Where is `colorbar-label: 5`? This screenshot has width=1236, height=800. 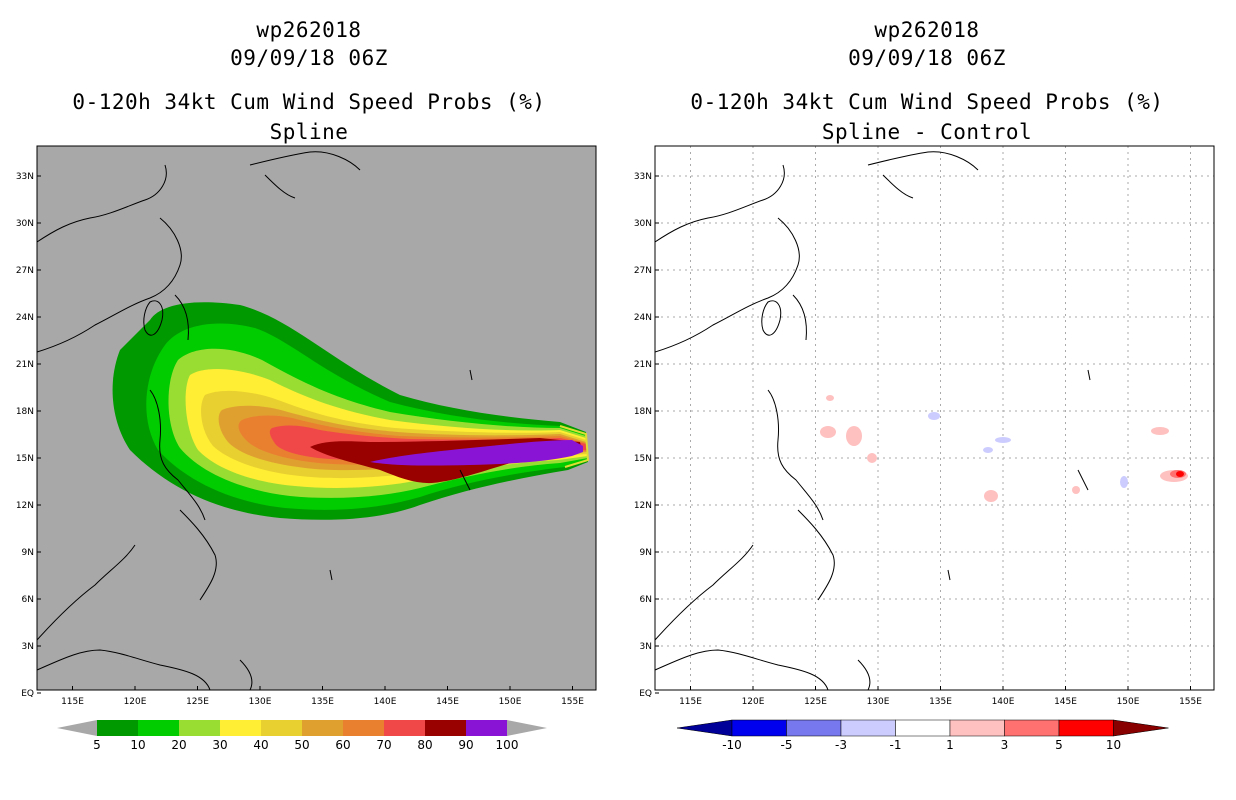 colorbar-label: 5 is located at coordinates (97, 745).